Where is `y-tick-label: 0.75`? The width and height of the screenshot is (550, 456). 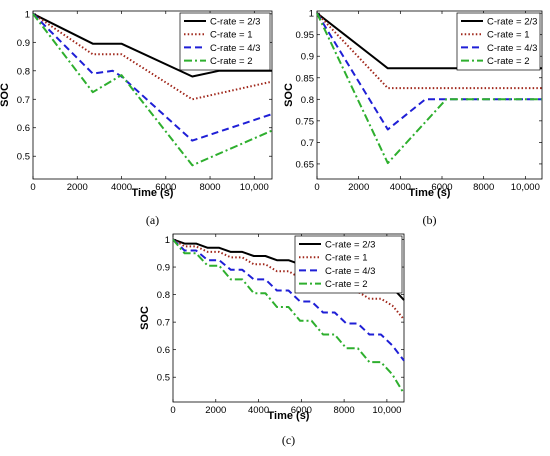
y-tick-label: 0.75 is located at coordinates (305, 121).